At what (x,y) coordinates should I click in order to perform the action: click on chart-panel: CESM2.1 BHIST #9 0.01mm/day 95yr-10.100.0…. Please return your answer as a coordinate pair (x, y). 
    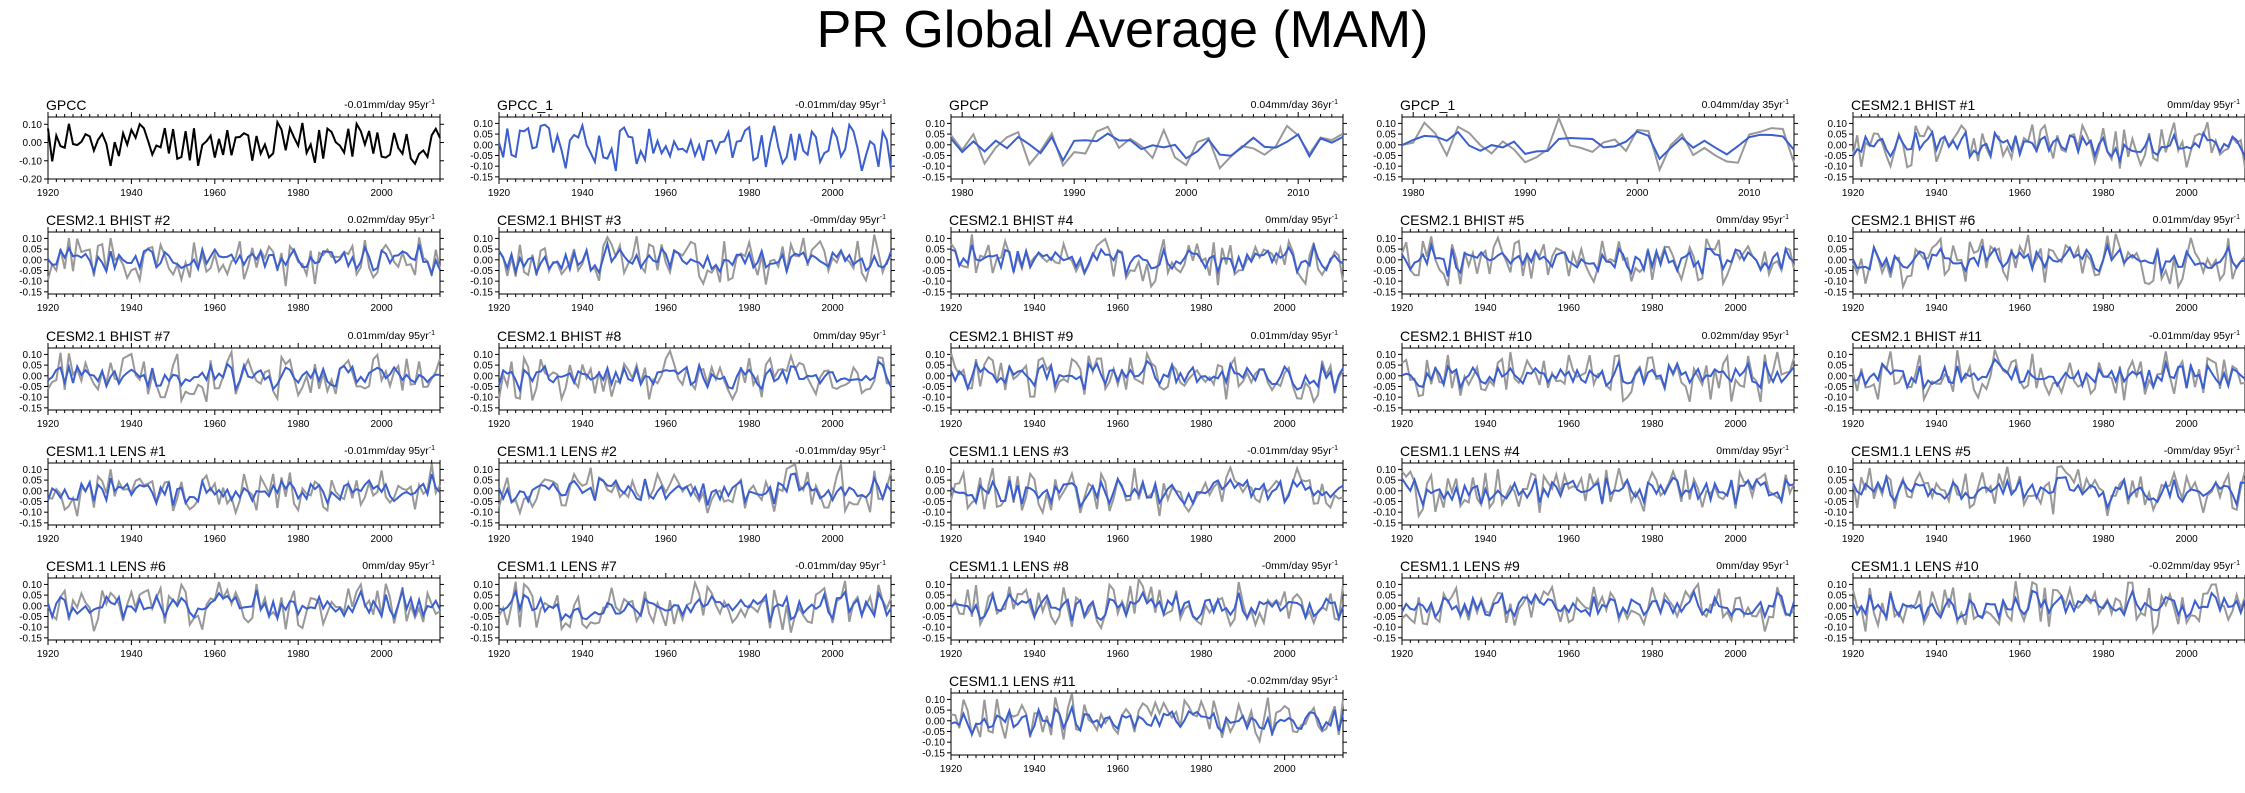
    Looking at the image, I should click on (1134, 379).